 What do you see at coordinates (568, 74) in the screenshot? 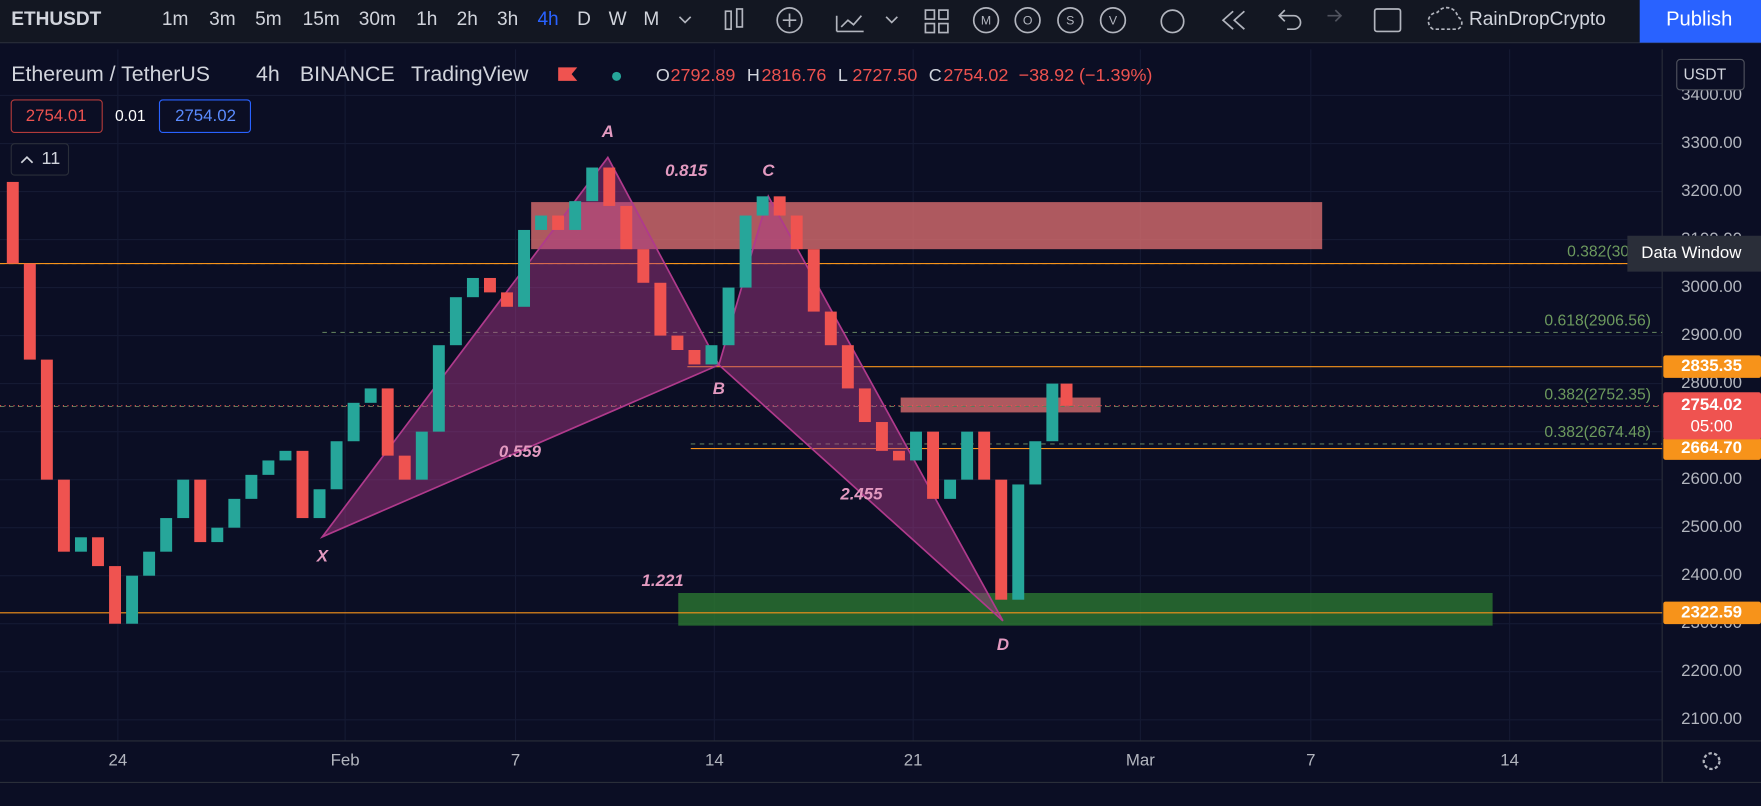
I see `flag` at bounding box center [568, 74].